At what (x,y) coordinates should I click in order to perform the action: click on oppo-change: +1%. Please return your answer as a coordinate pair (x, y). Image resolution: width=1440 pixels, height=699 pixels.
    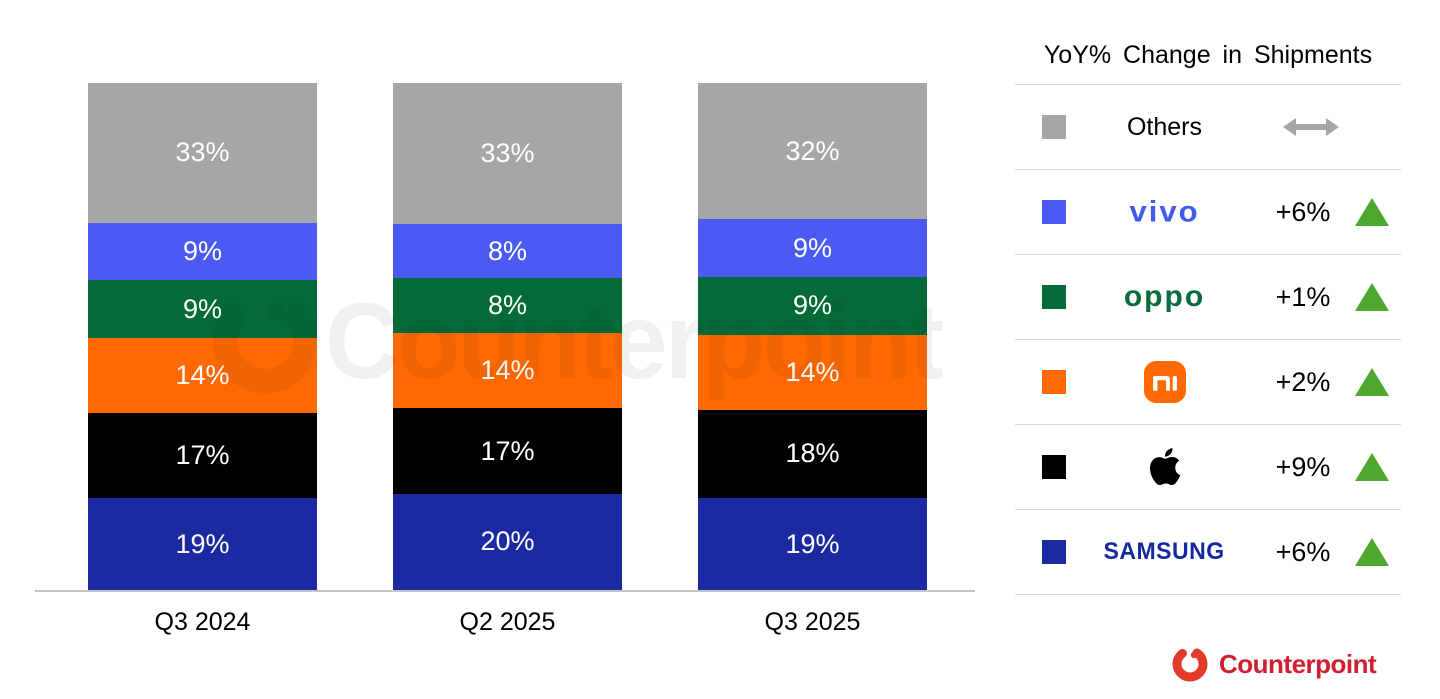
    Looking at the image, I should click on (1303, 296).